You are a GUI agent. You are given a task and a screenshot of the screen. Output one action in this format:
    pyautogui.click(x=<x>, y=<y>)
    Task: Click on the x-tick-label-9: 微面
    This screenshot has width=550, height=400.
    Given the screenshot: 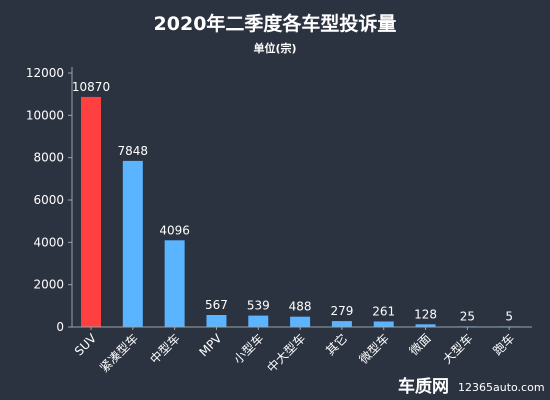 What is the action you would take?
    pyautogui.click(x=420, y=344)
    